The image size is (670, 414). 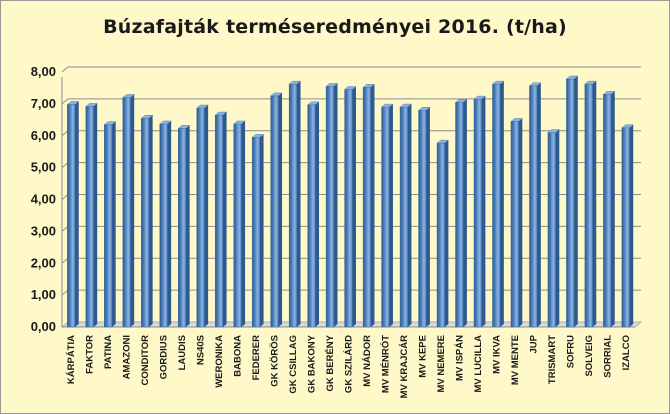 I want to click on x-tick-label: MV LUCILLA, so click(x=478, y=364).